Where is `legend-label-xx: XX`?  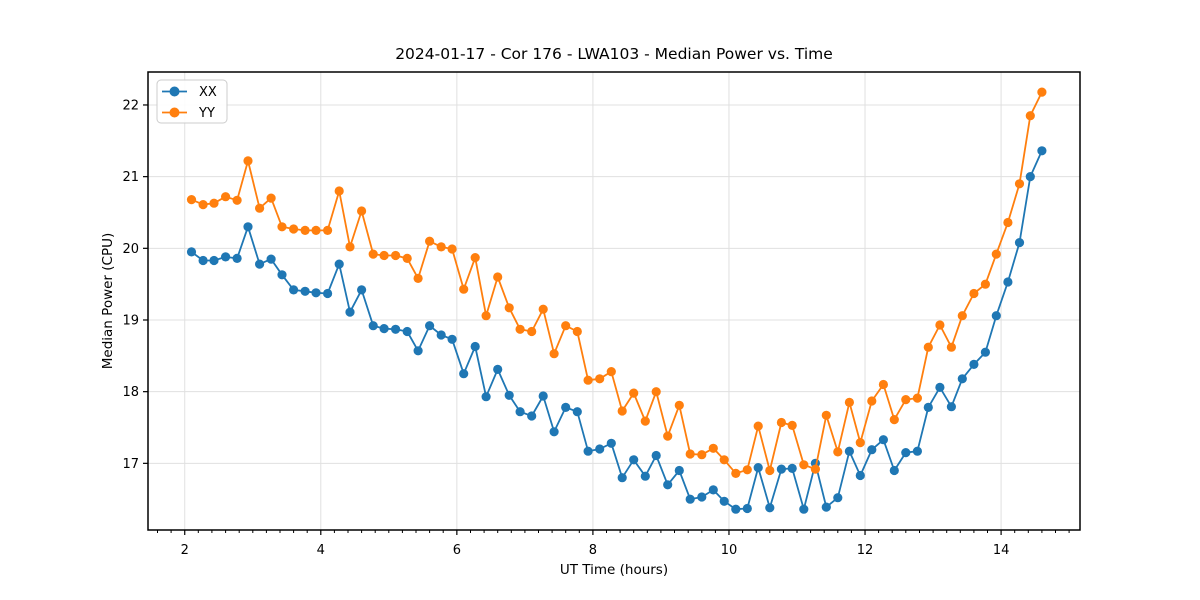
legend-label-xx: XX is located at coordinates (208, 92).